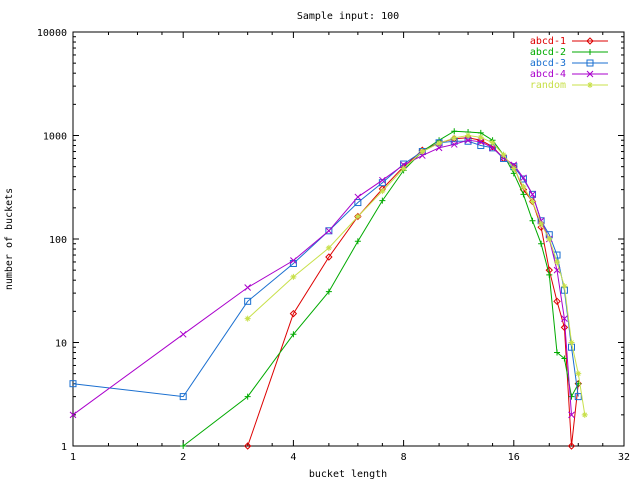  What do you see at coordinates (548, 85) in the screenshot?
I see `legend-label: random` at bounding box center [548, 85].